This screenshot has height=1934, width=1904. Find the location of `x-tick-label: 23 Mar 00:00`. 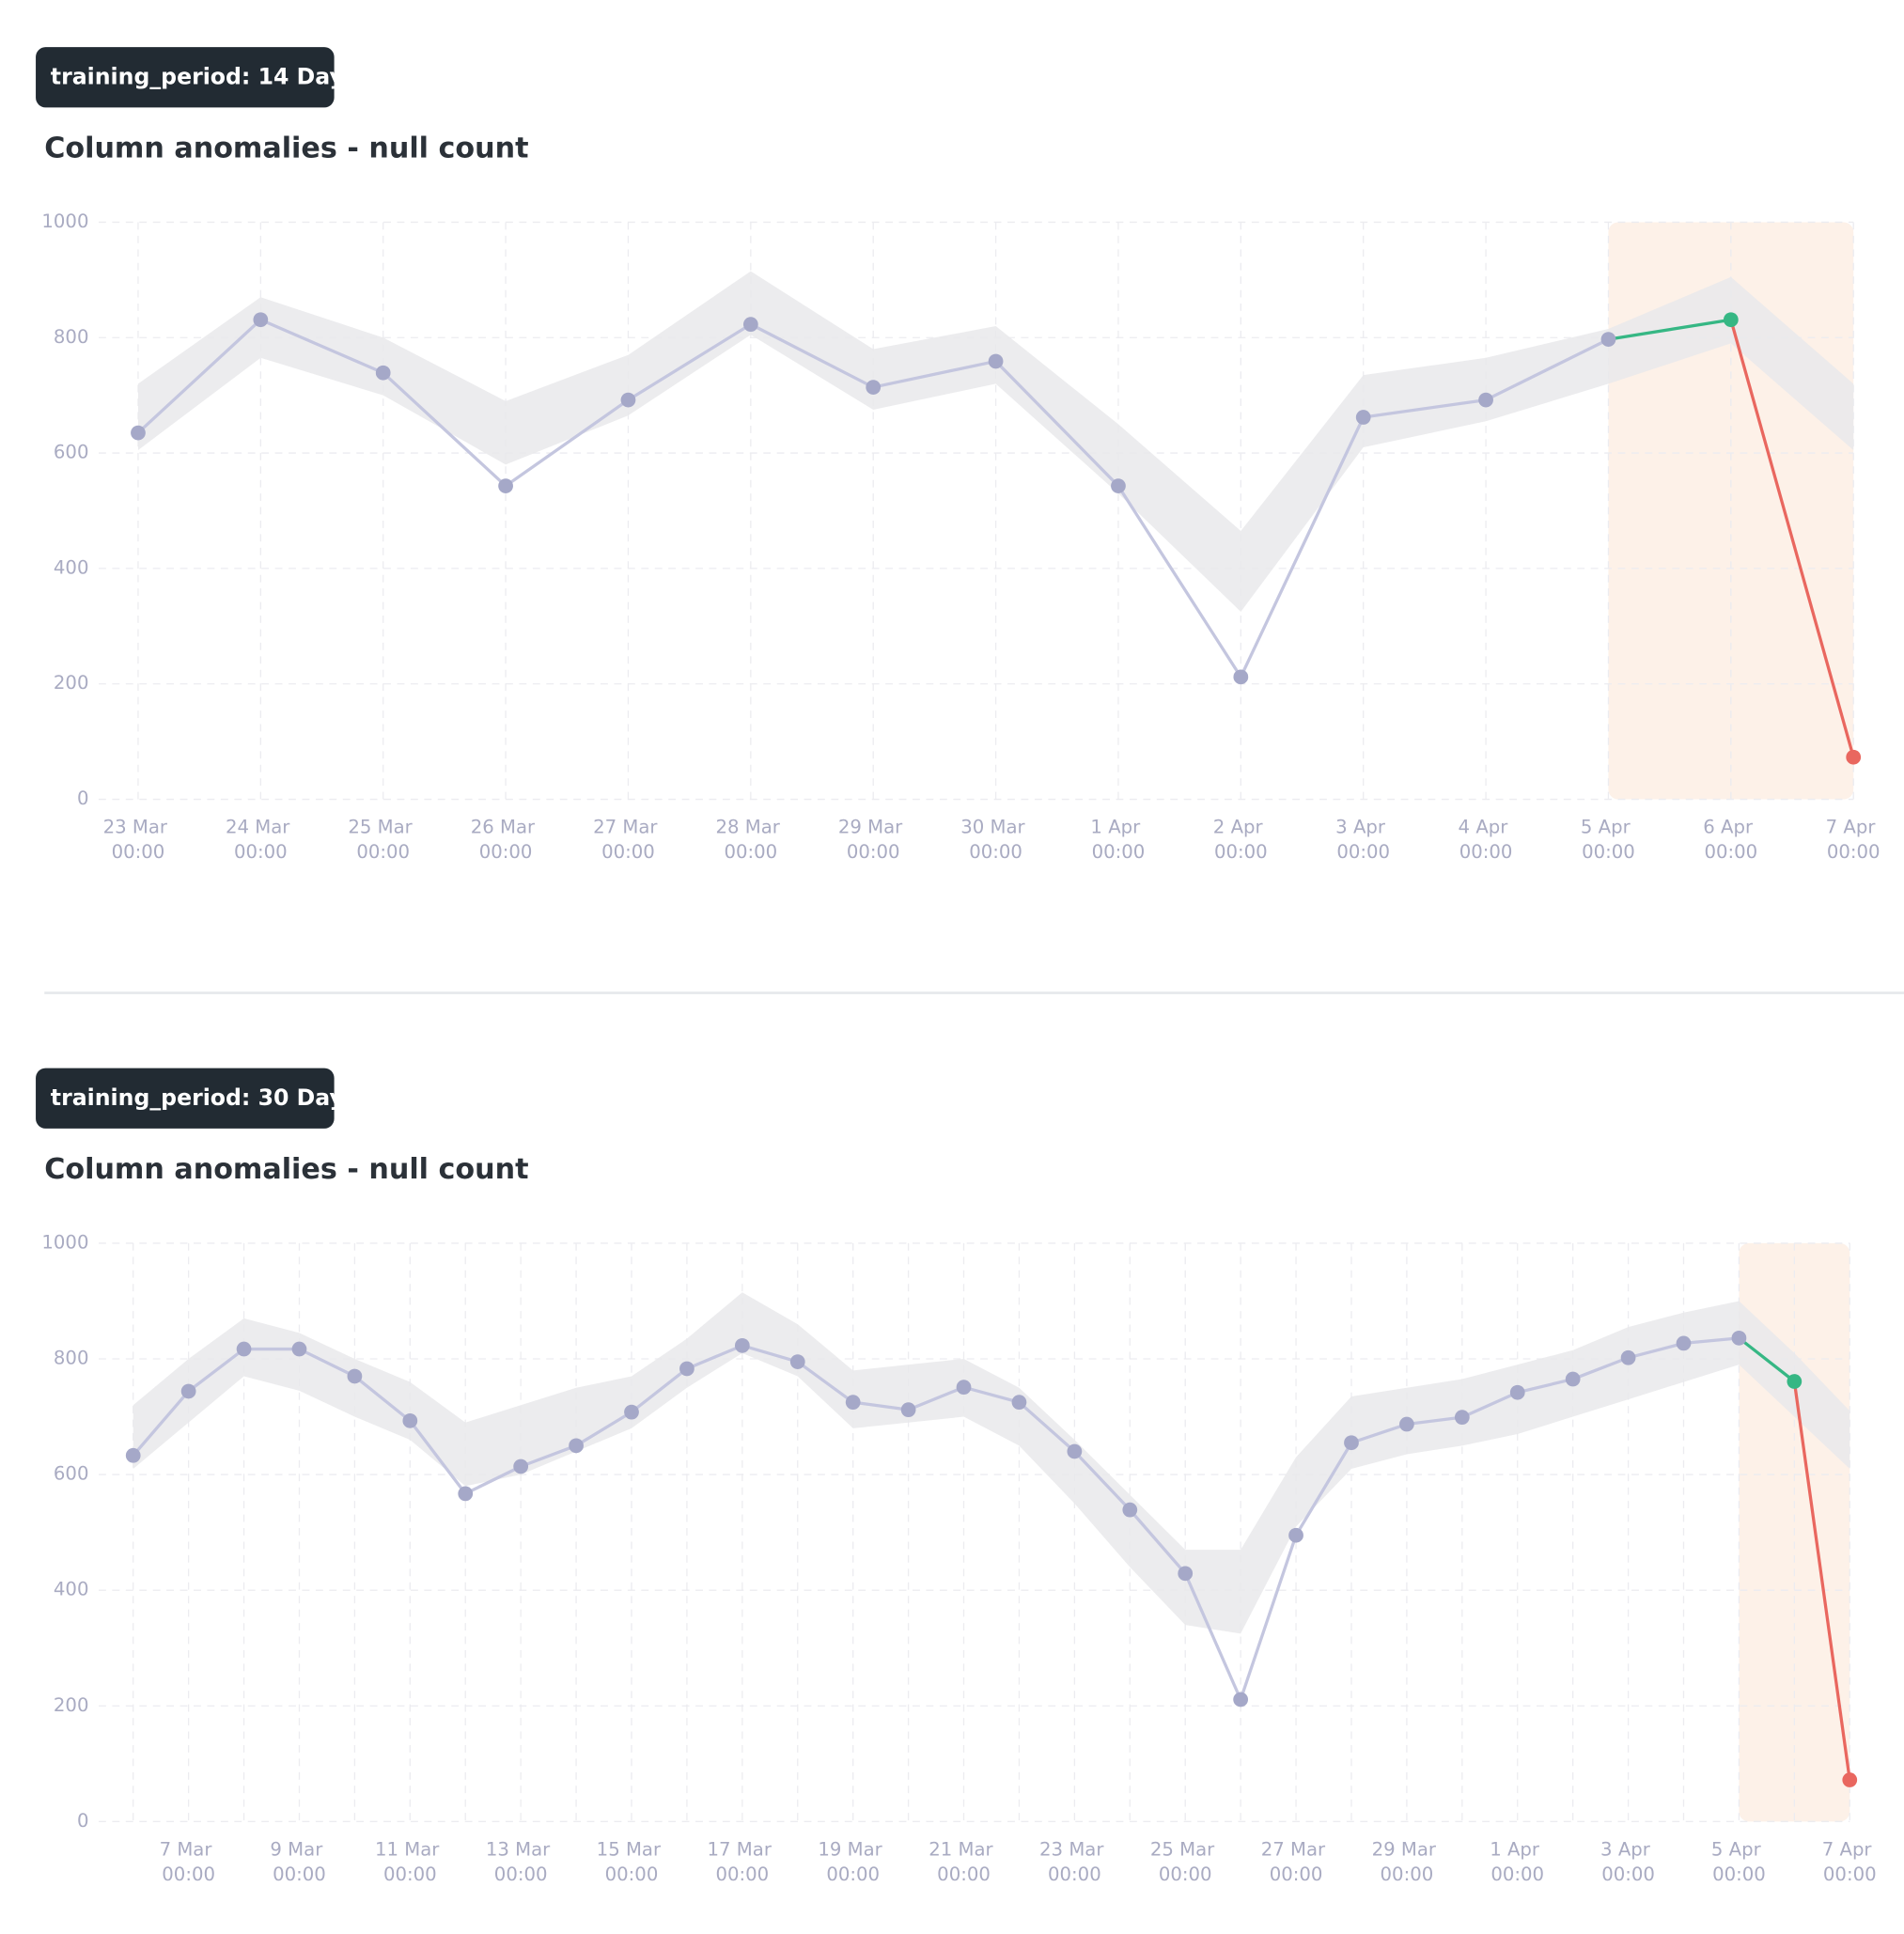

x-tick-label: 23 Mar 00:00 is located at coordinates (1074, 1861).